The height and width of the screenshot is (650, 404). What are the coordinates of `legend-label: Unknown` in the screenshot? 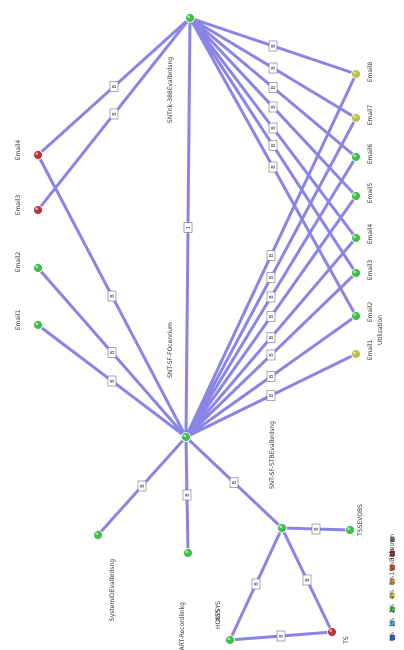 It's located at (392, 548).